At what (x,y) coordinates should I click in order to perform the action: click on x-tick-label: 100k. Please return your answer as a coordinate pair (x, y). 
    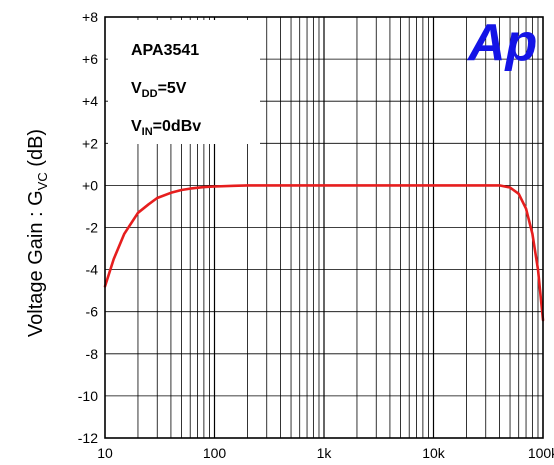
    Looking at the image, I should click on (541, 453).